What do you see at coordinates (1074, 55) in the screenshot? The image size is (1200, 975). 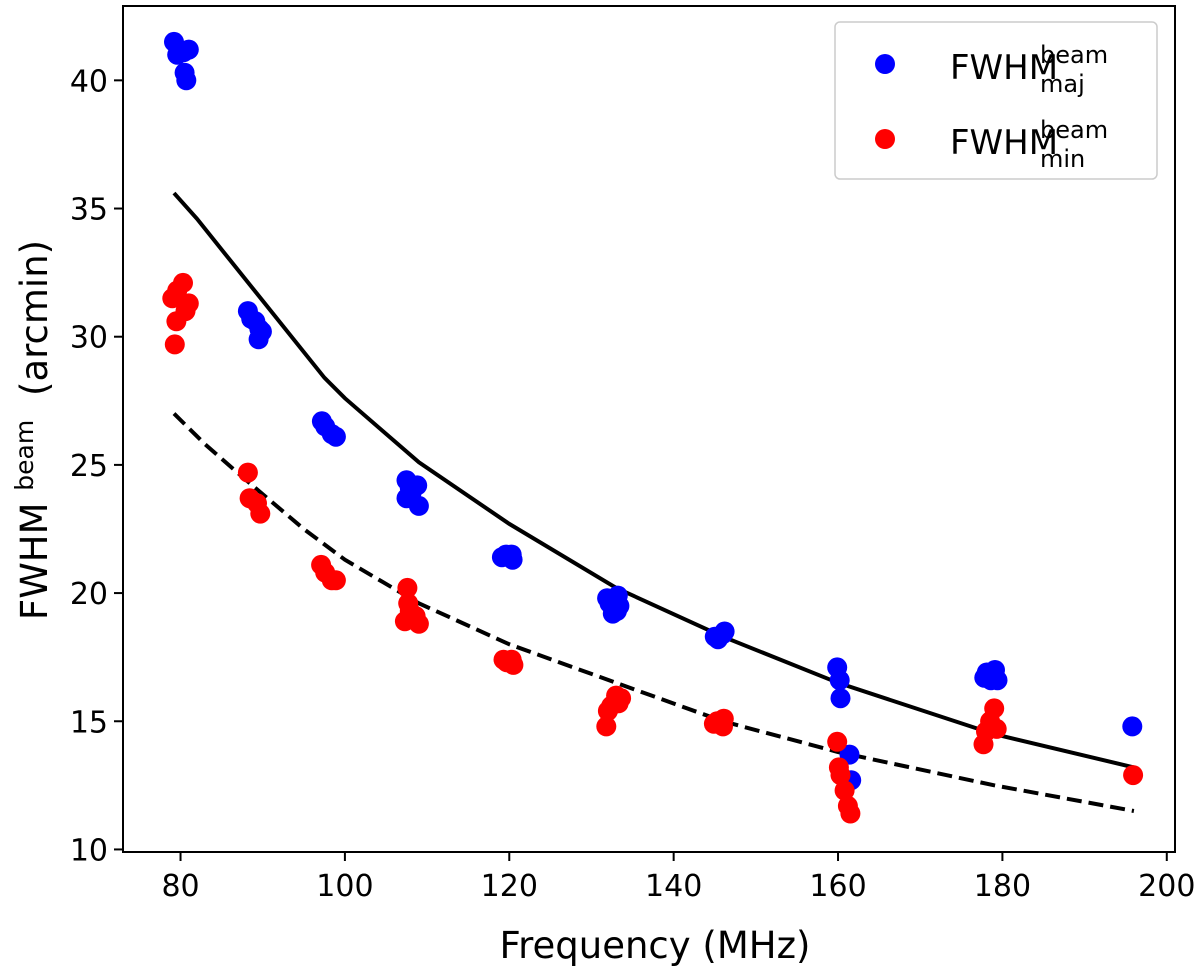 I see `legend-maj-sup: beam` at bounding box center [1074, 55].